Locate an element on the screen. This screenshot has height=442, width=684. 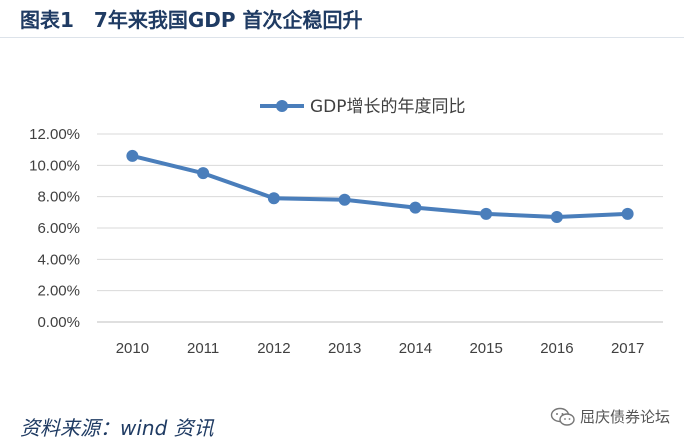
watermark-text: 屈庆债券论坛 is located at coordinates (624, 417).